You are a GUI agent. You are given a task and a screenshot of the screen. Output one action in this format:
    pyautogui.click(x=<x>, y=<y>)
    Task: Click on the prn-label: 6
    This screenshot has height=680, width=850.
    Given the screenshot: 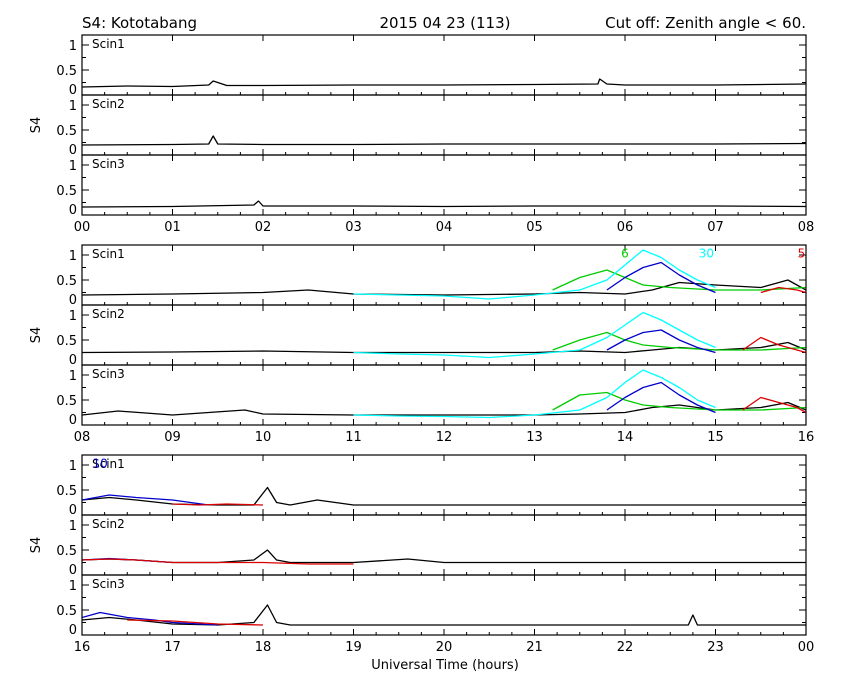 What is the action you would take?
    pyautogui.click(x=625, y=254)
    